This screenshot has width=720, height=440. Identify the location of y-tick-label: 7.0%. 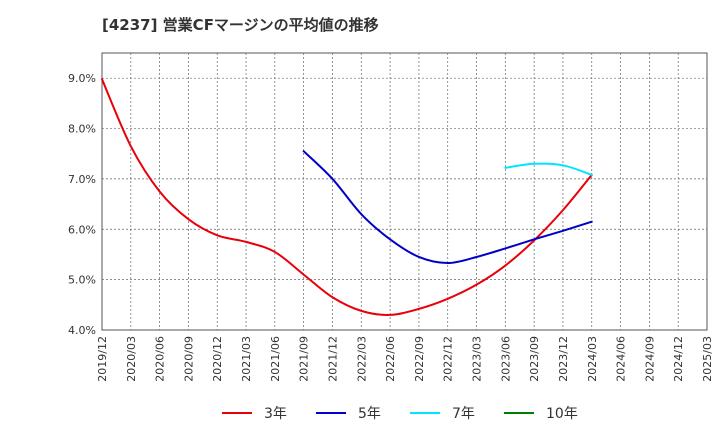
(82, 179).